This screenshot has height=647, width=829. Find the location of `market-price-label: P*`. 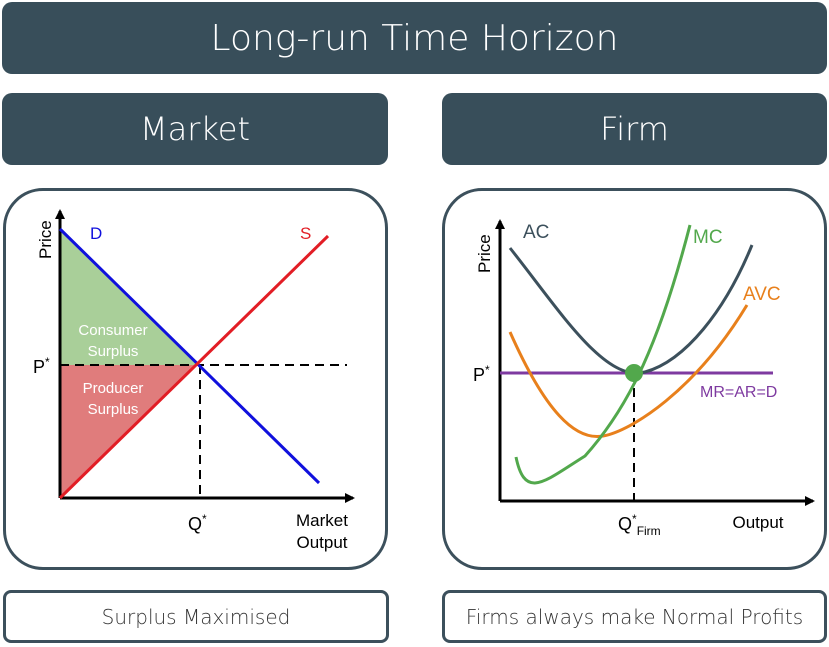

market-price-label: P* is located at coordinates (41, 366).